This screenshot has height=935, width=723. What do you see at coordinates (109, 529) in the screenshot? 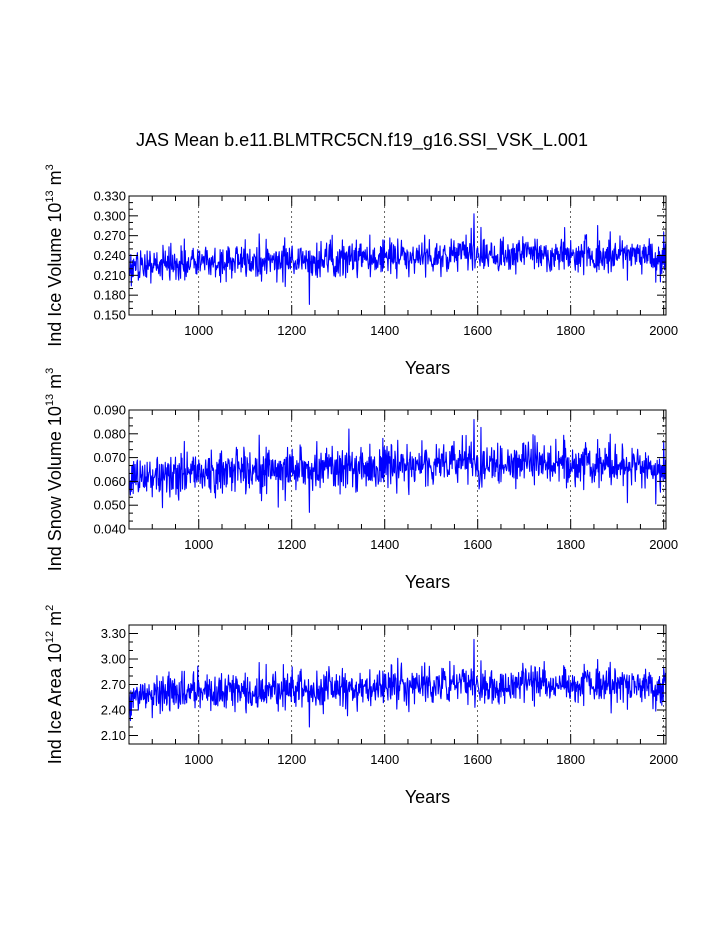
I see `y-tick-label: 0.040` at bounding box center [109, 529].